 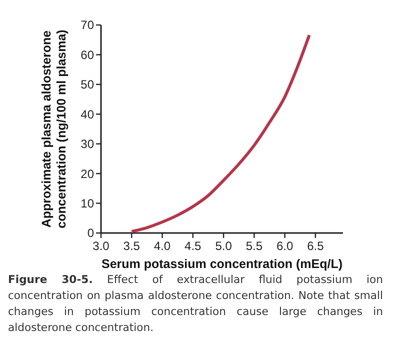 I want to click on x-axis-title: Serum potassium concentration (mEq/L), so click(x=222, y=264).